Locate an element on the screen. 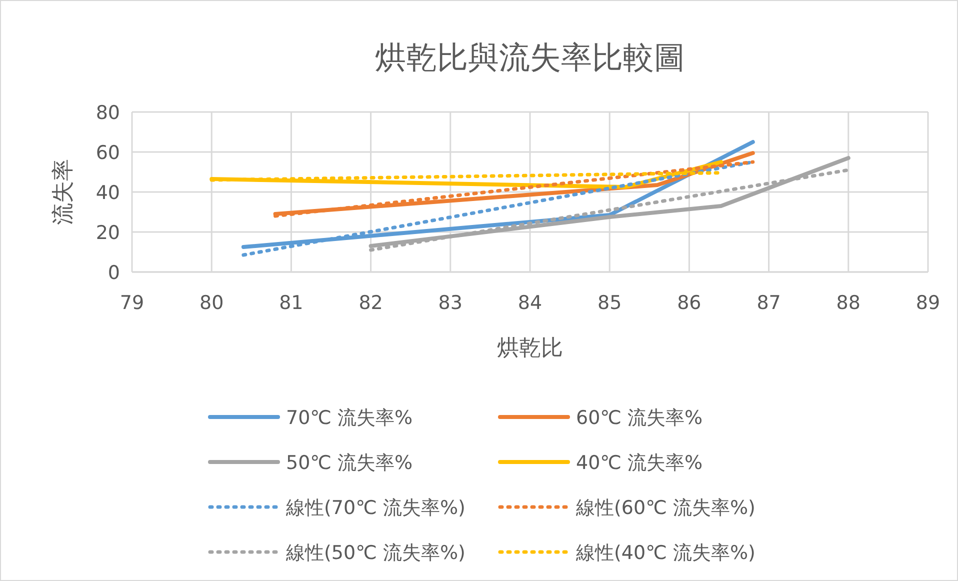 Image resolution: width=958 pixels, height=581 pixels. y-tick-label: 40 is located at coordinates (108, 193).